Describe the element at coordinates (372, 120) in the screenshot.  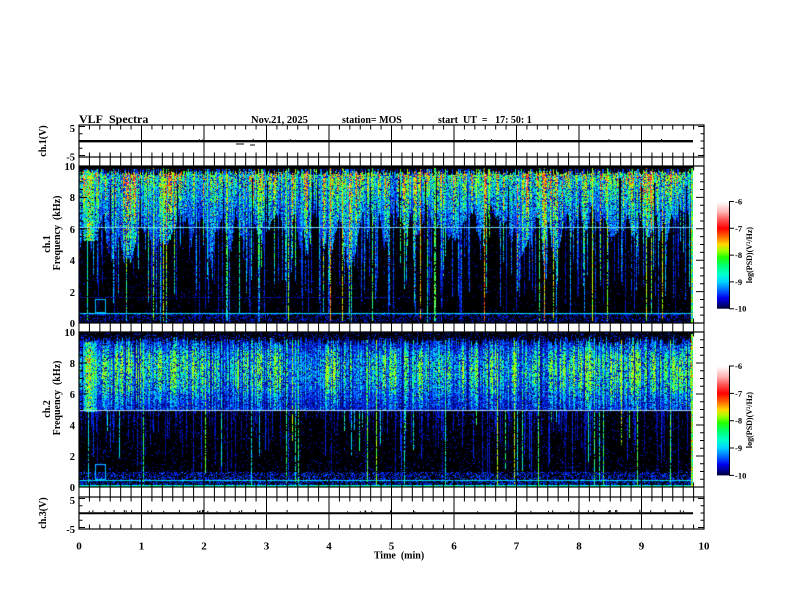
I see `svg-text: station= MOS` at that location.